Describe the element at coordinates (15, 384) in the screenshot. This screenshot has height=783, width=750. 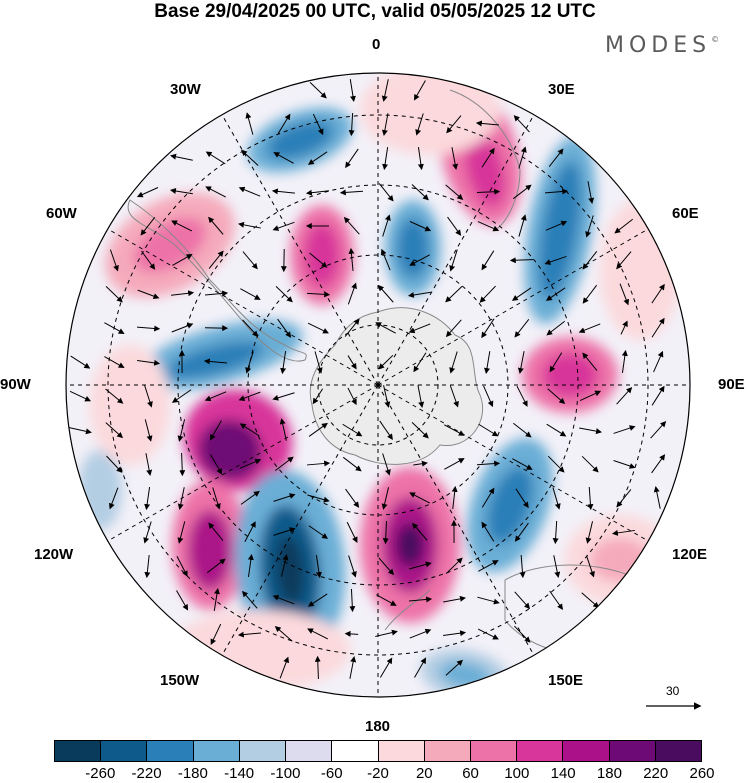
I see `lon-label-90w: 90W` at that location.